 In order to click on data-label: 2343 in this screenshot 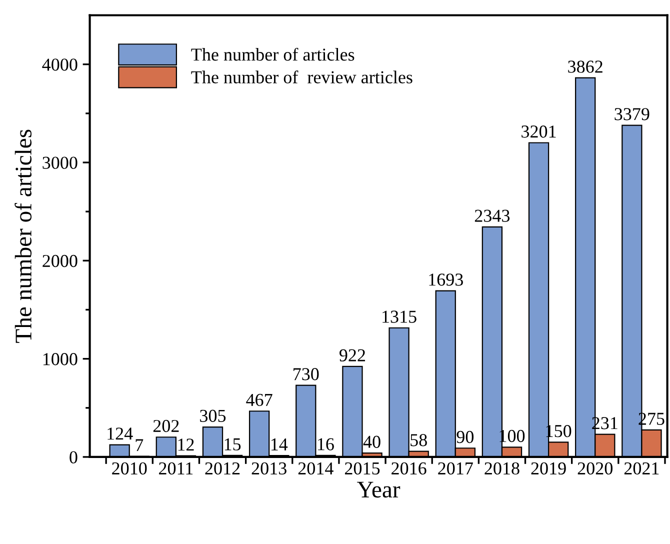, I will do `click(492, 216)`.